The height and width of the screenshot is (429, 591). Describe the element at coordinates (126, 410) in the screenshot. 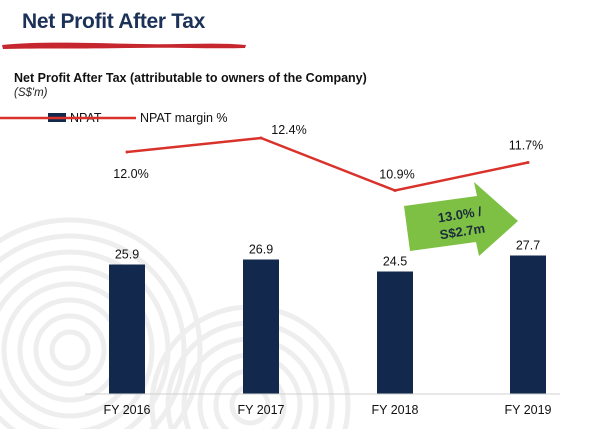

I see `x-tick-label: FY 2016` at that location.